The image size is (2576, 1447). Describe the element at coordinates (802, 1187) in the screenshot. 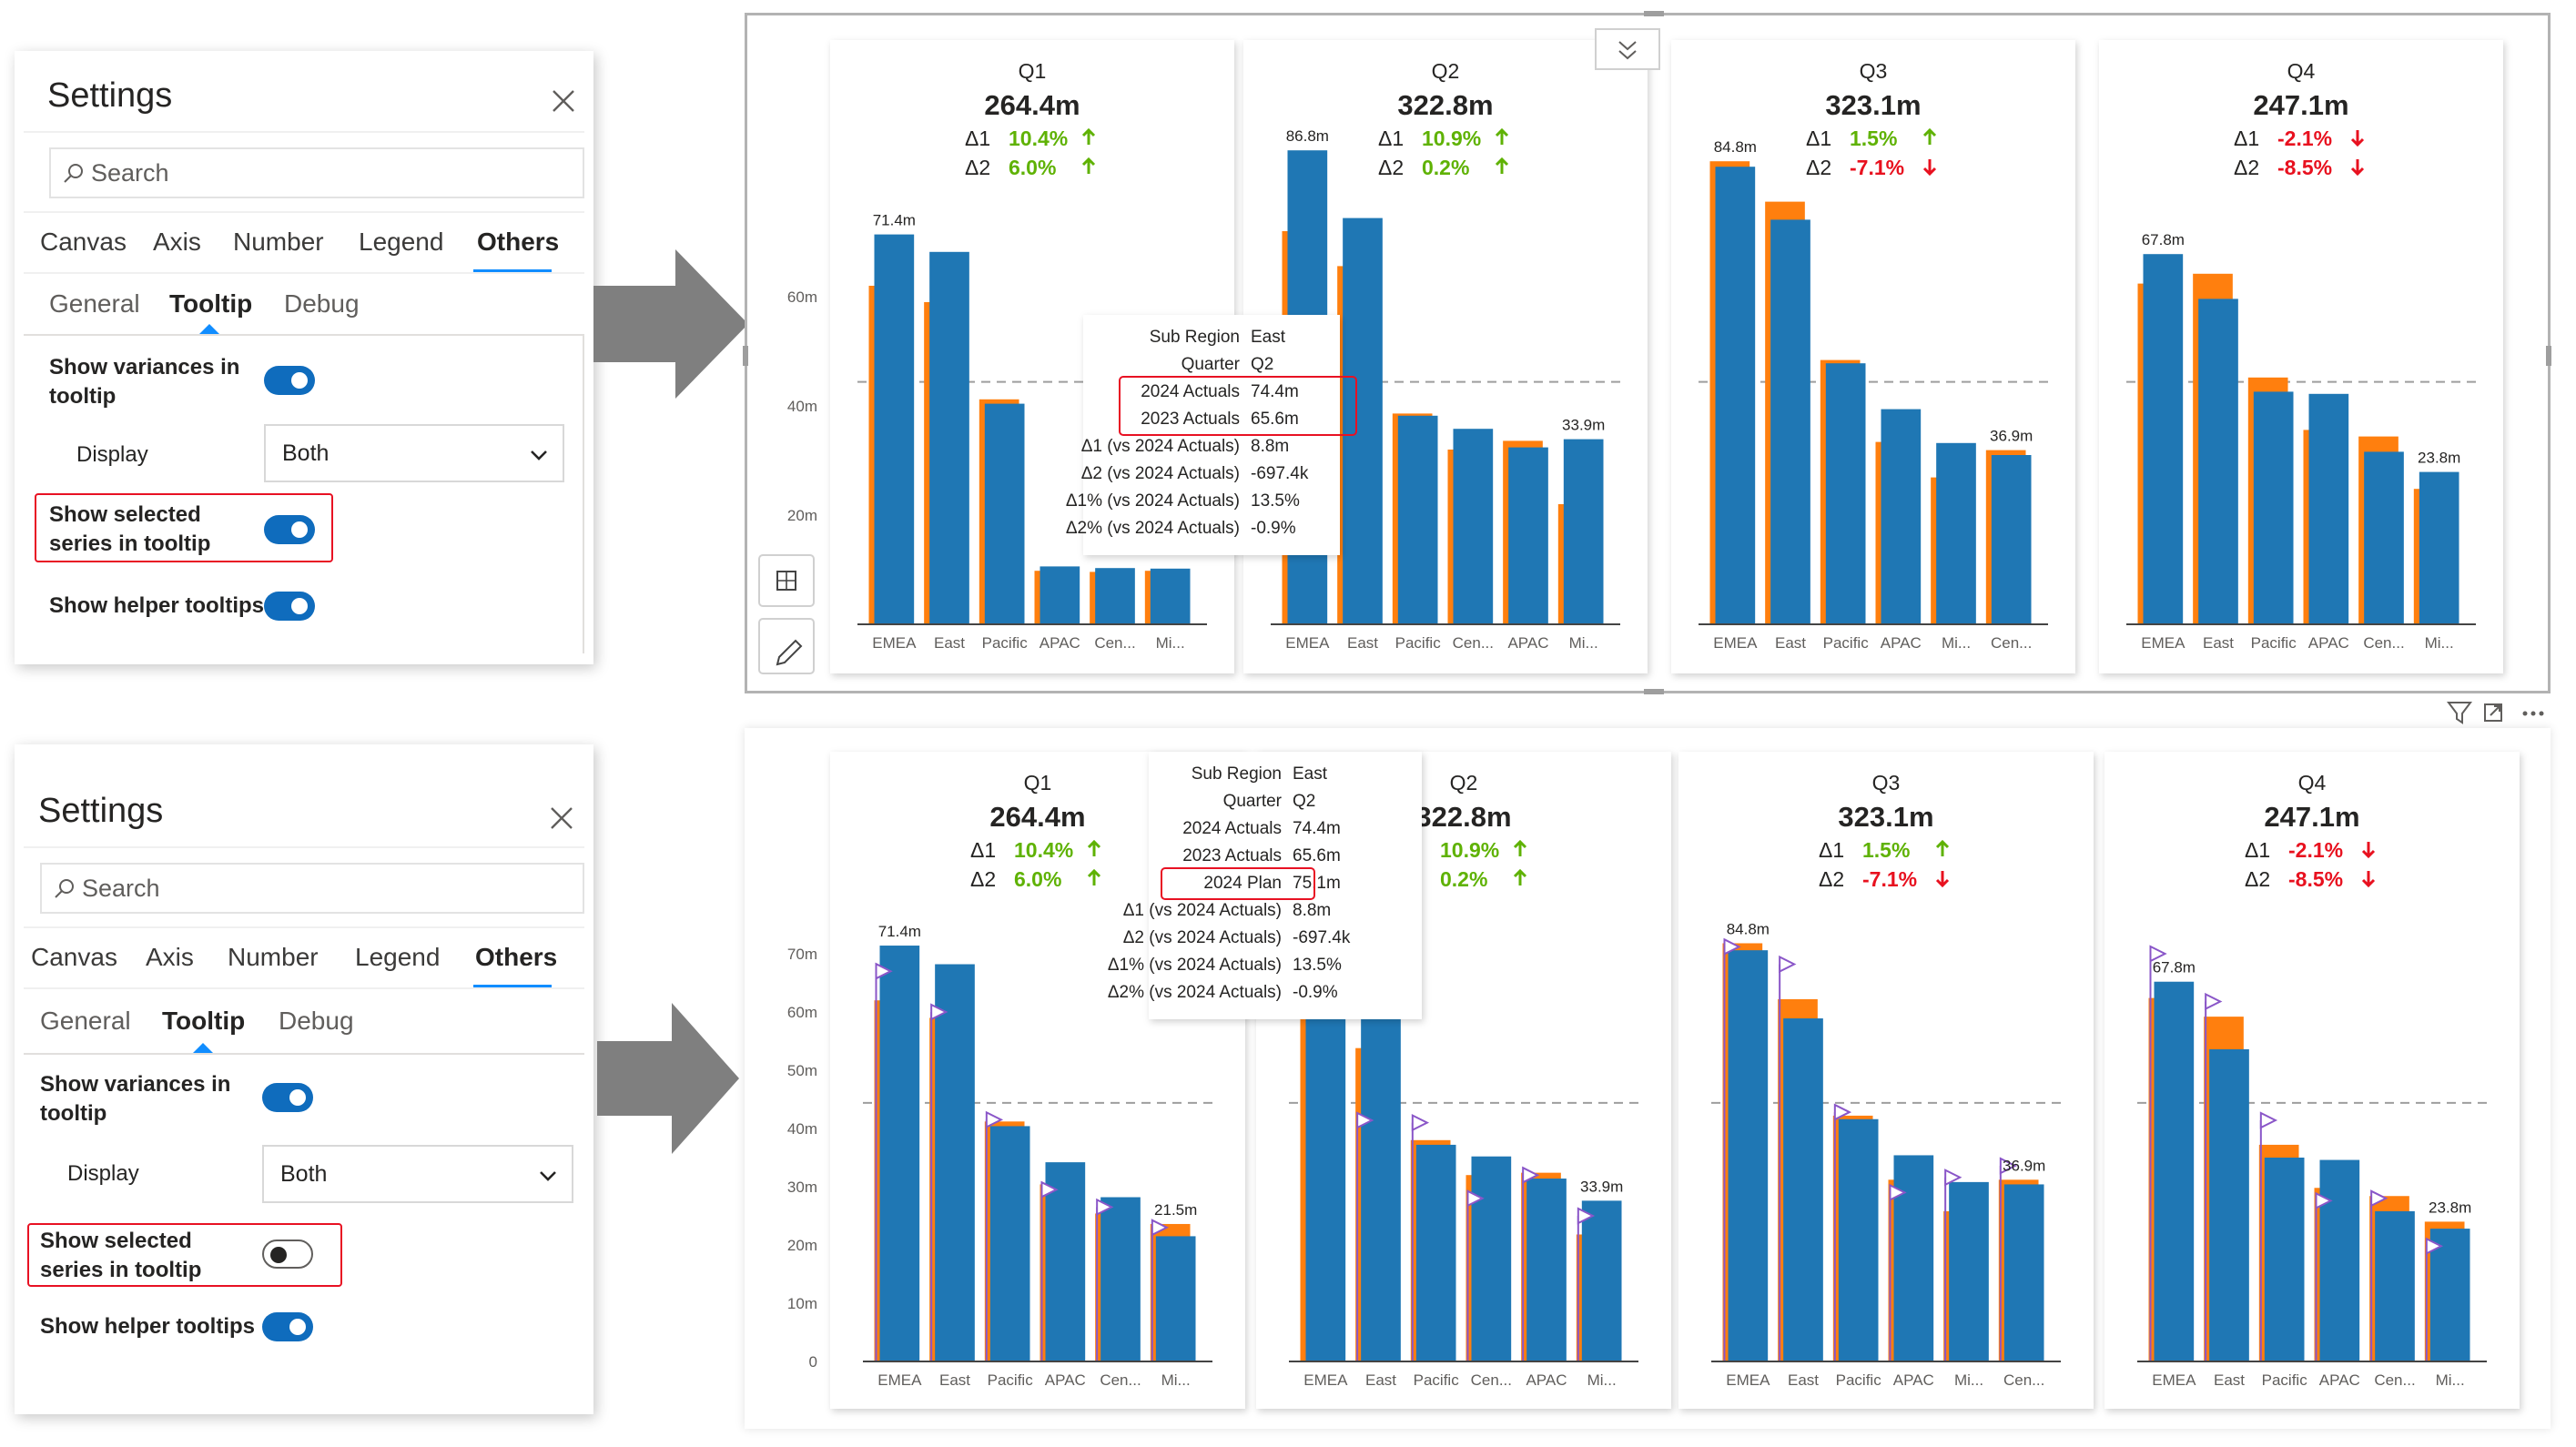

I see `y-tick-label: 30m` at that location.